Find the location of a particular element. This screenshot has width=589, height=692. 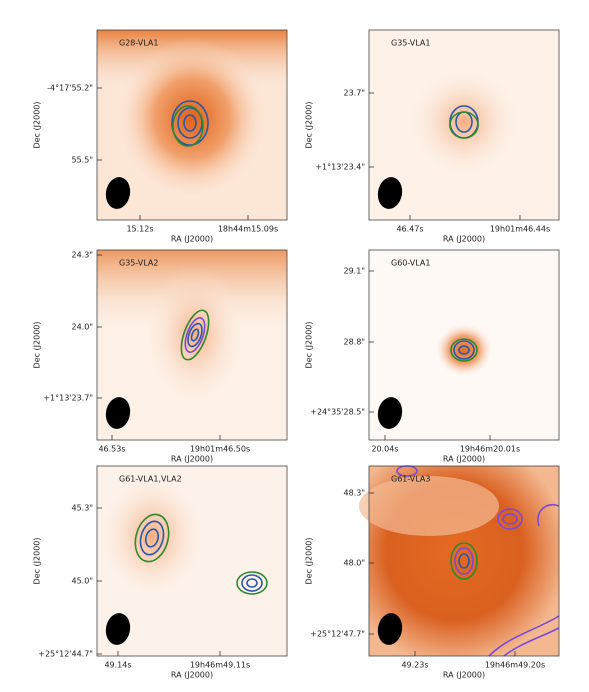

y-tick-label: 28.8" is located at coordinates (355, 342).